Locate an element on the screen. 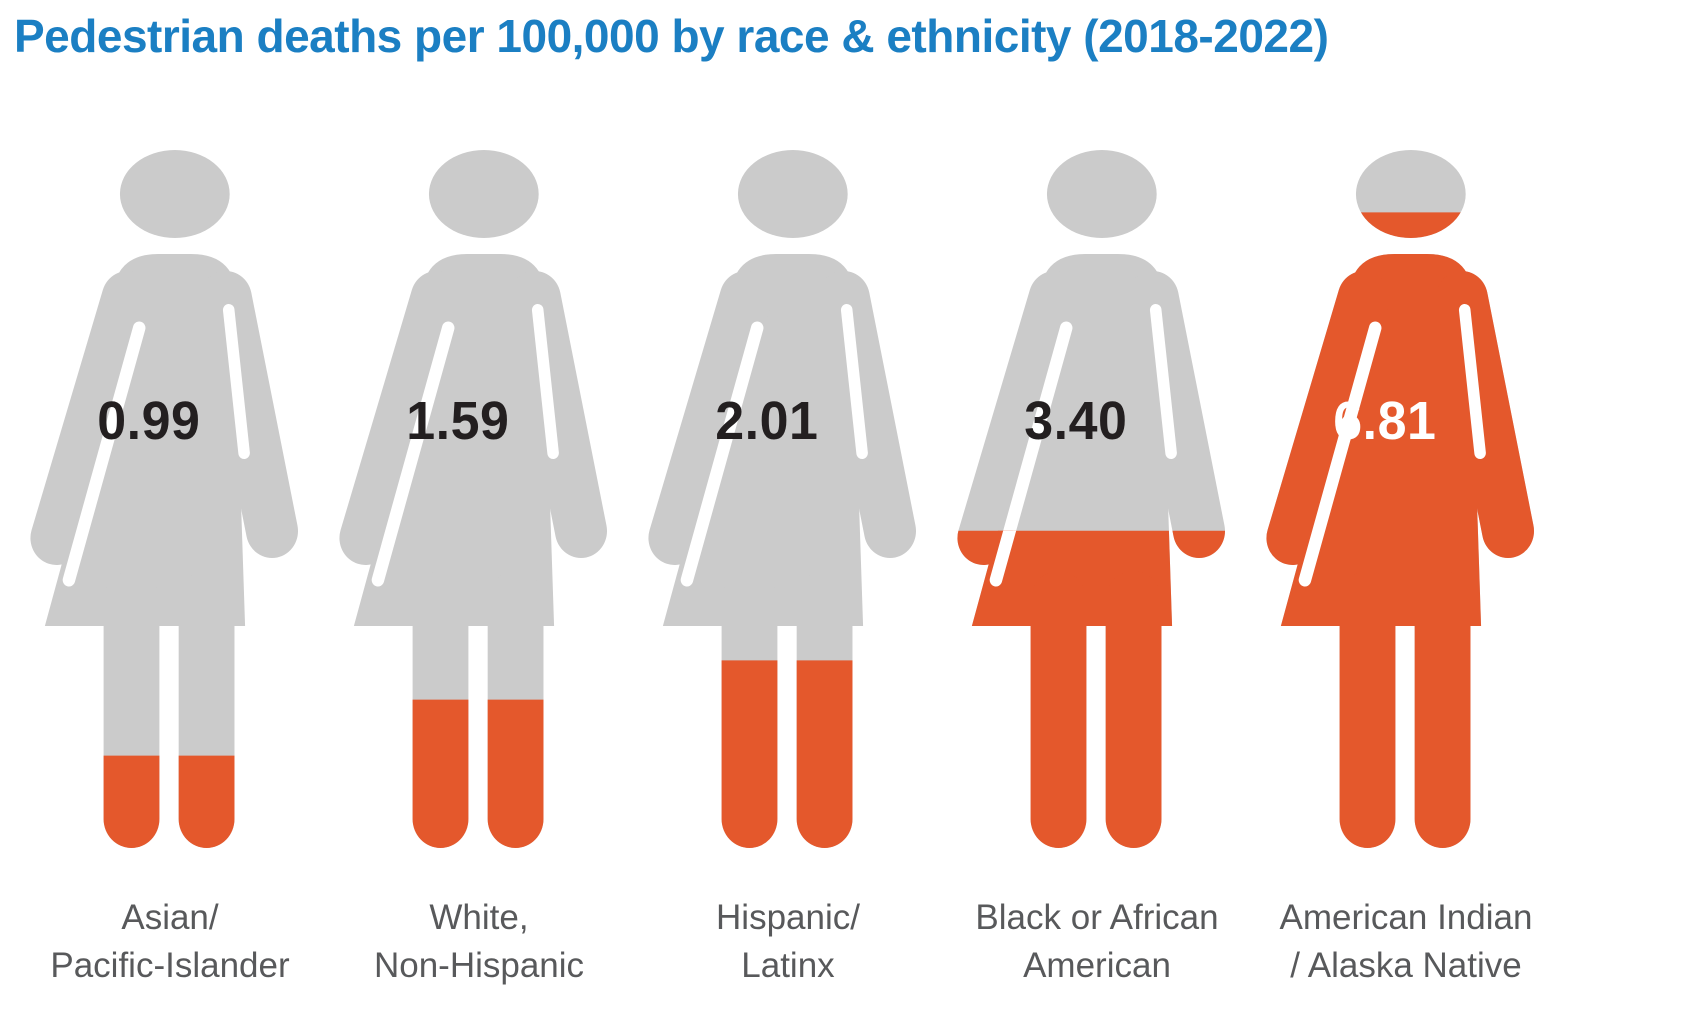 Image resolution: width=1684 pixels, height=1013 pixels. category-label: Hispanic/ Latinx is located at coordinates (788, 942).